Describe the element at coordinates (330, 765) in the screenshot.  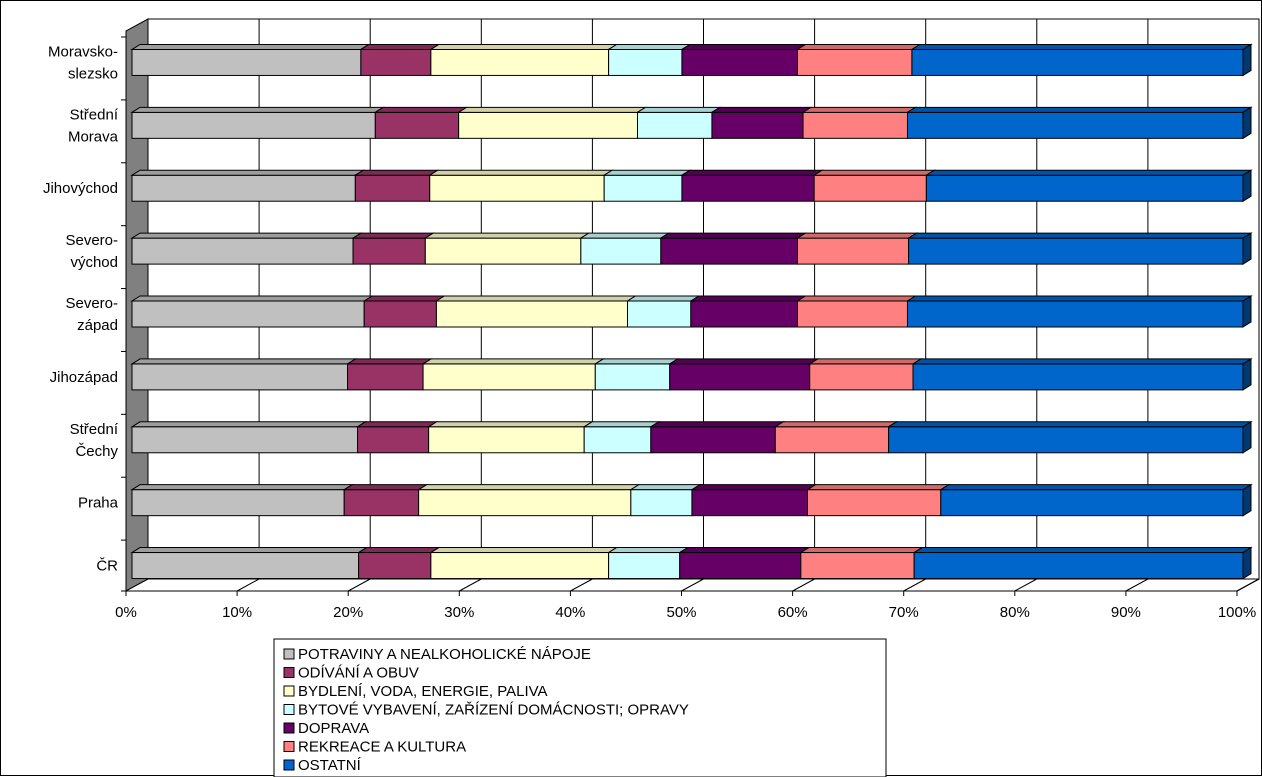
I see `legend-label: OSTATNÍ` at that location.